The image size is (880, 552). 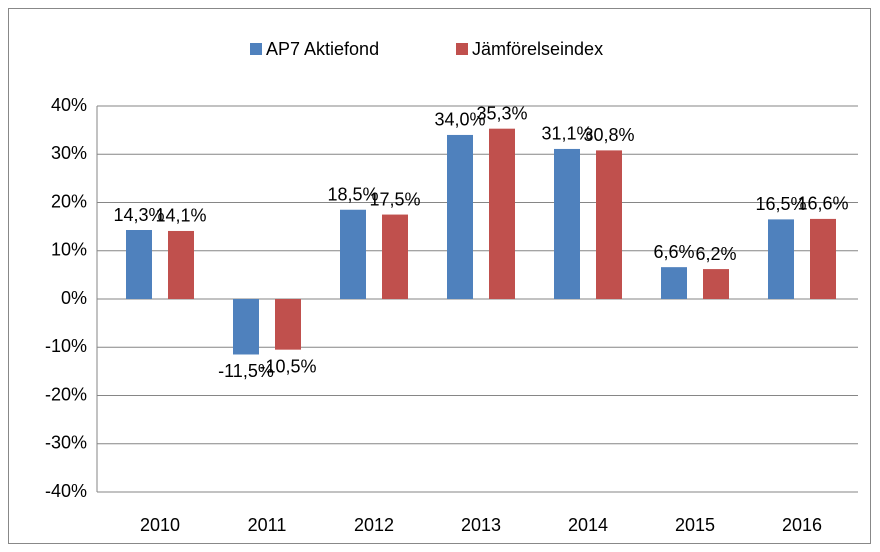 What do you see at coordinates (66, 443) in the screenshot?
I see `y-tick-label: -30%` at bounding box center [66, 443].